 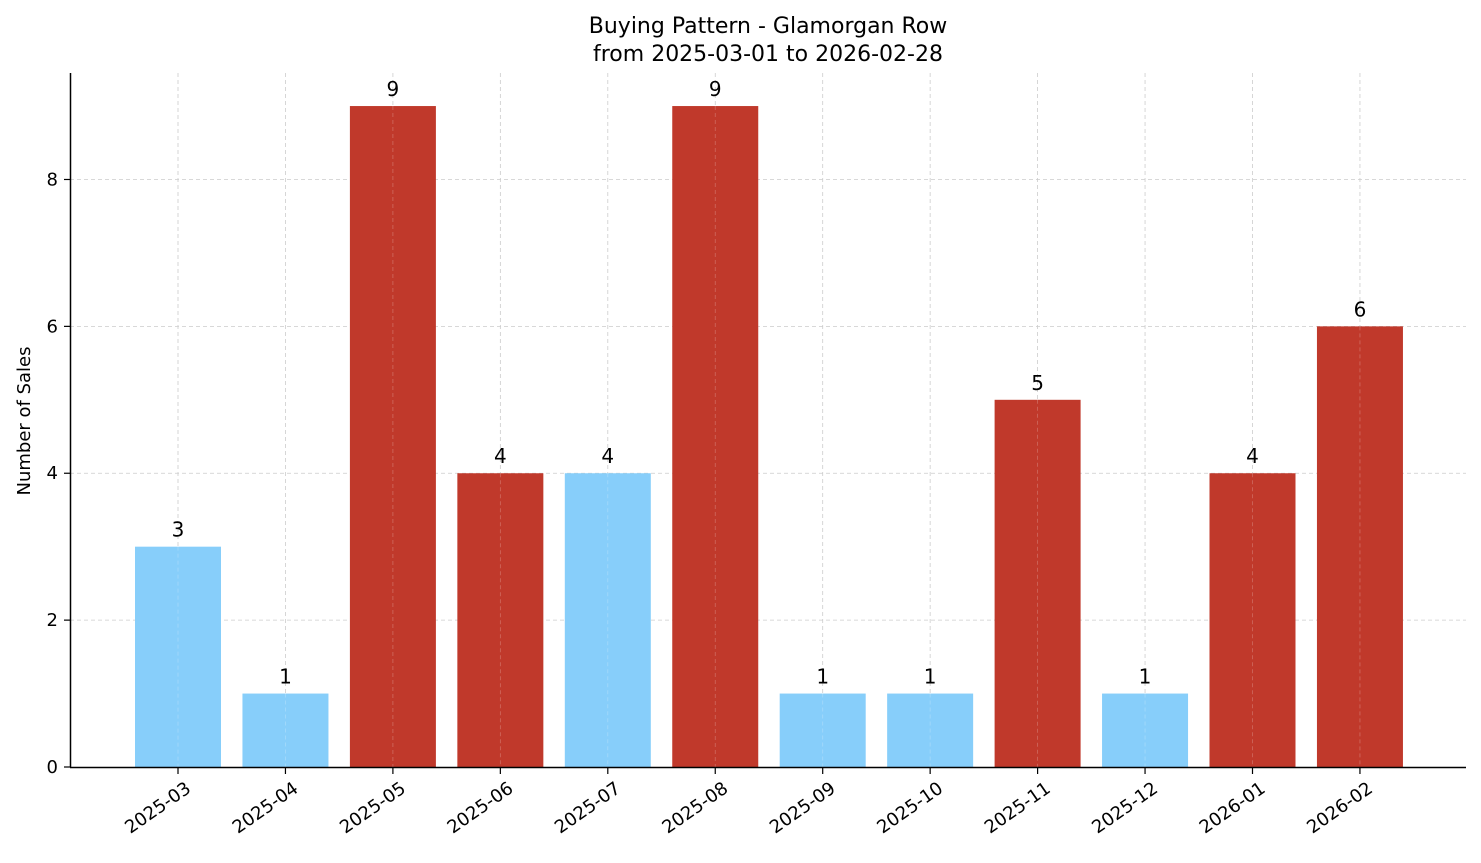 What do you see at coordinates (768, 26) in the screenshot?
I see `chart-title: Buying Pattern - Glamorgan Row` at bounding box center [768, 26].